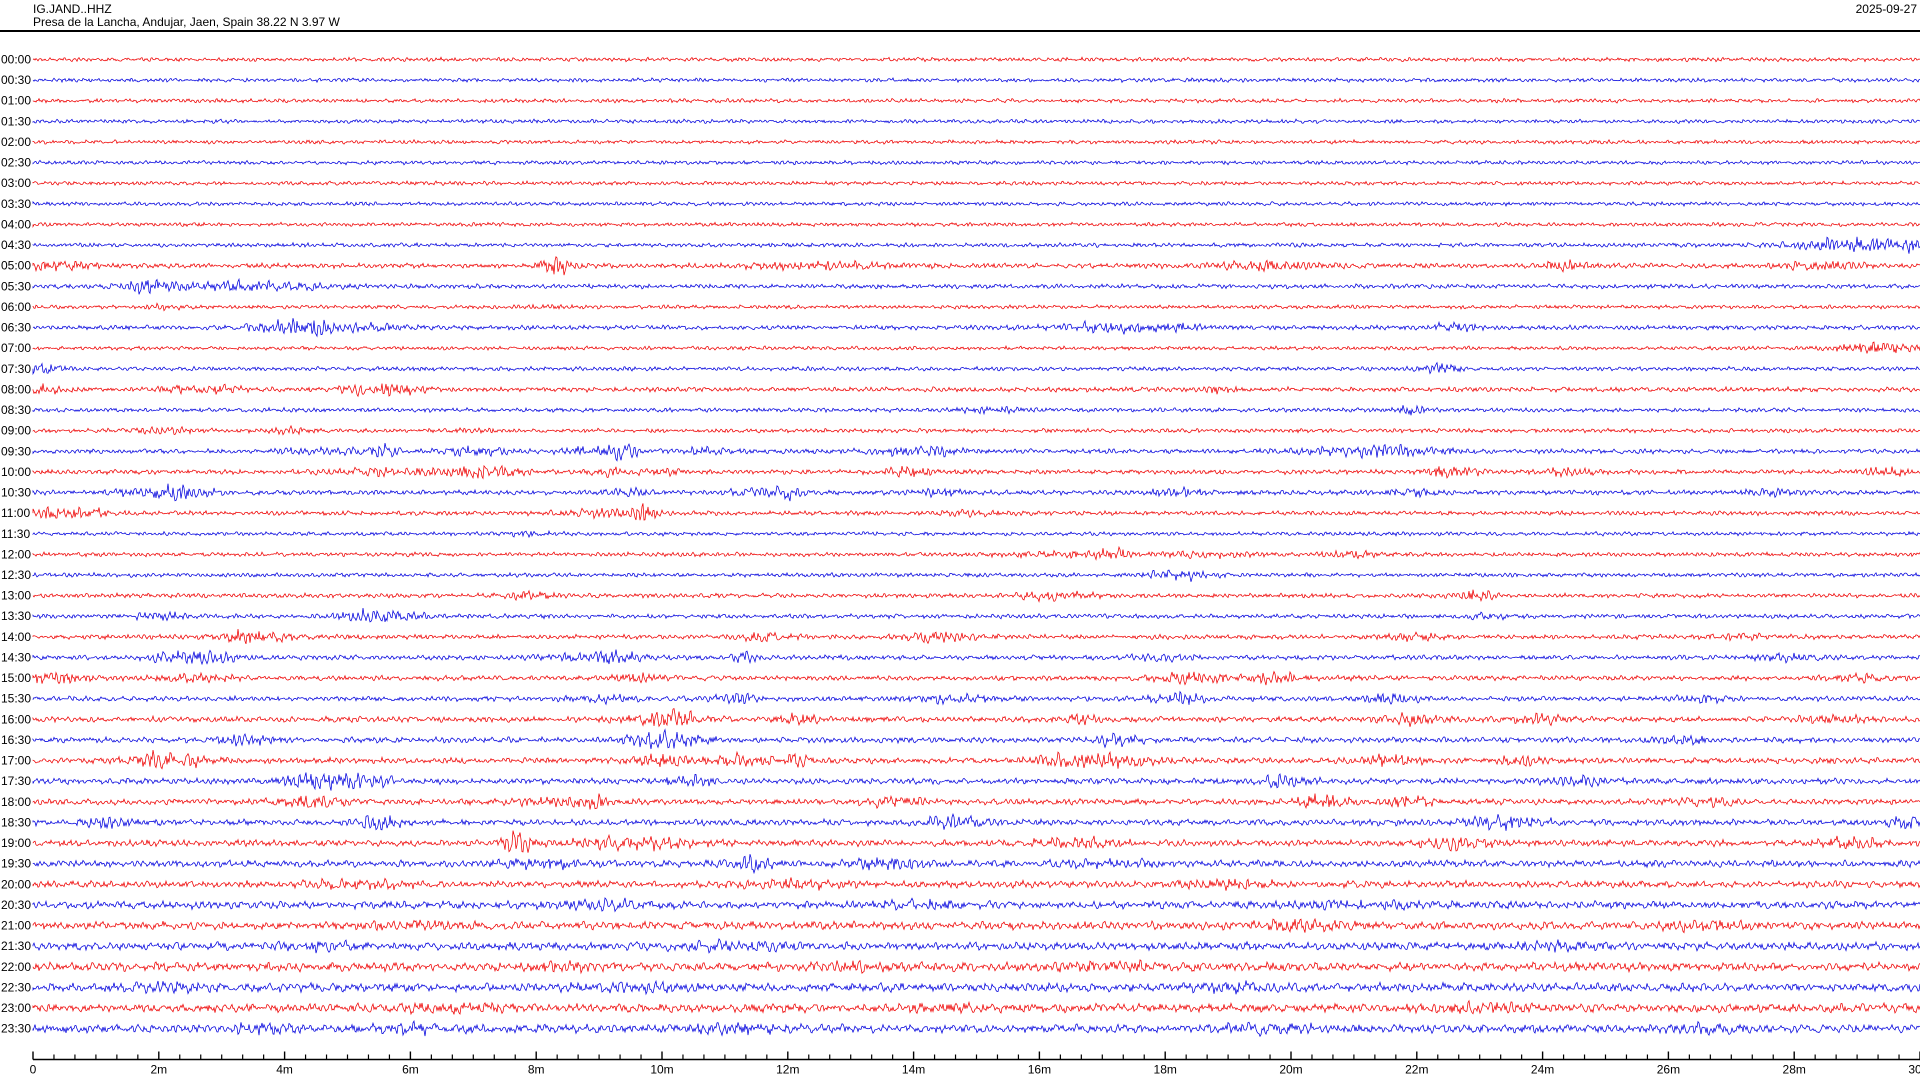 This screenshot has width=1920, height=1085. I want to click on axis-tick-label: 18m, so click(1165, 1070).